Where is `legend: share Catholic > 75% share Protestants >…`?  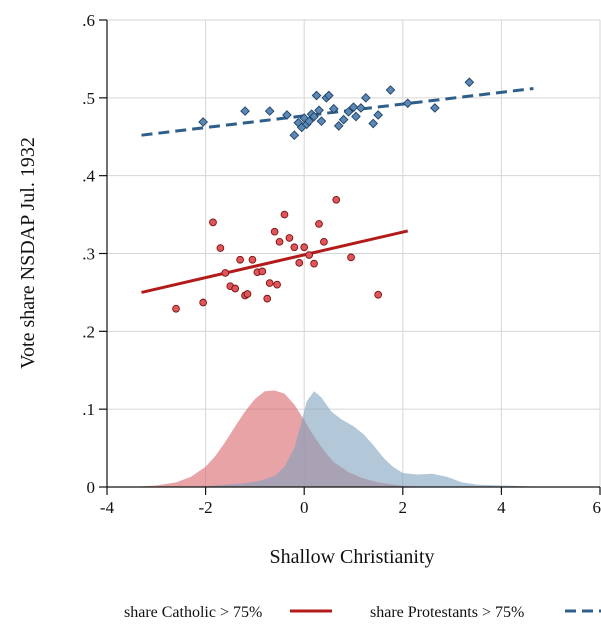
legend: share Catholic > 75% share Protestants >… is located at coordinates (362, 612).